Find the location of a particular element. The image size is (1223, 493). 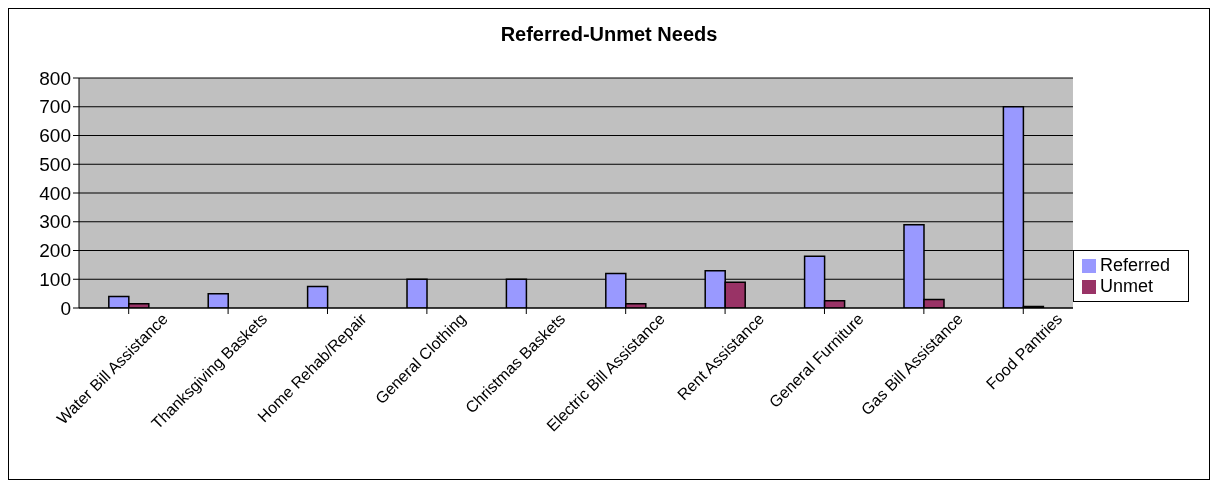

y-tick-label: 300 is located at coordinates (55, 222).